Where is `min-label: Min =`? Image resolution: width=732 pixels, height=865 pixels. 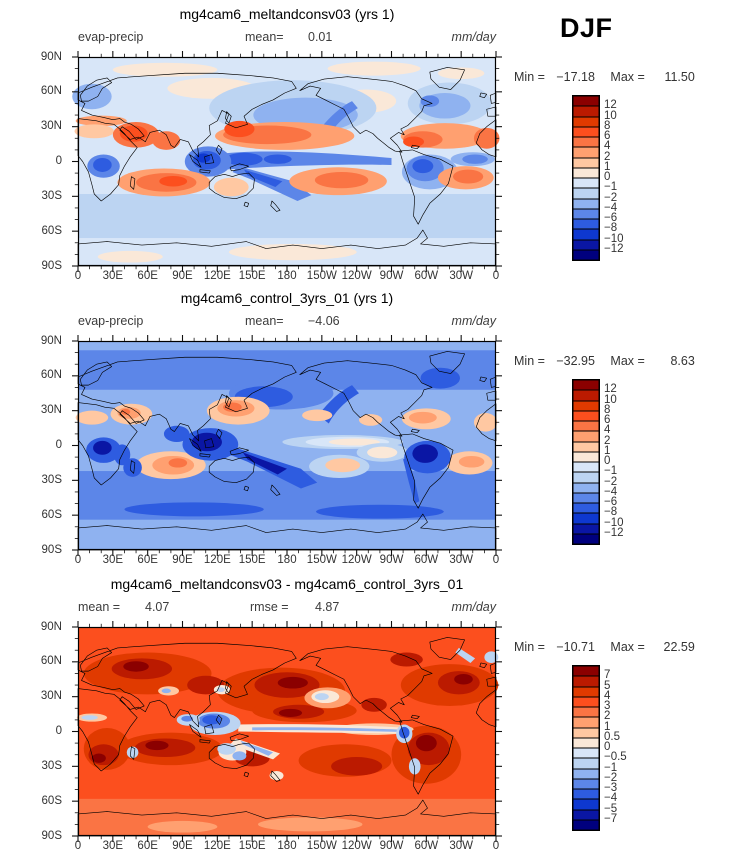
min-label: Min = is located at coordinates (529, 361).